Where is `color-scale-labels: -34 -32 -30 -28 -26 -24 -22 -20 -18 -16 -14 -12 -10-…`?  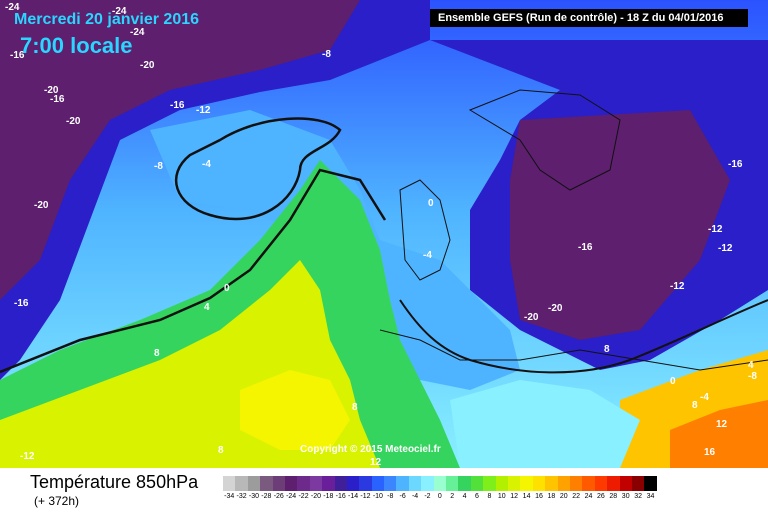
color-scale-labels: -34 -32 -30 -28 -26 -24 -22 -20 -18 -16 -14 -12 -10-… is located at coordinates (440, 499).